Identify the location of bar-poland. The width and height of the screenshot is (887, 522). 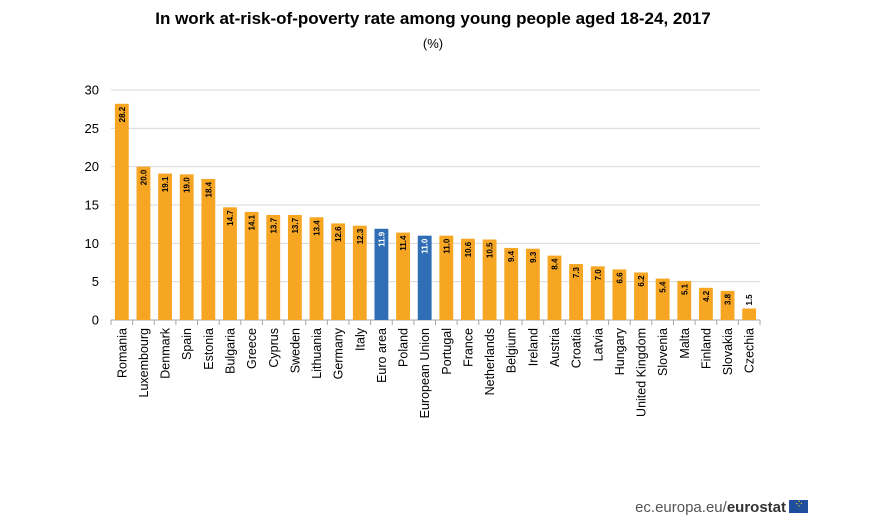
(403, 276).